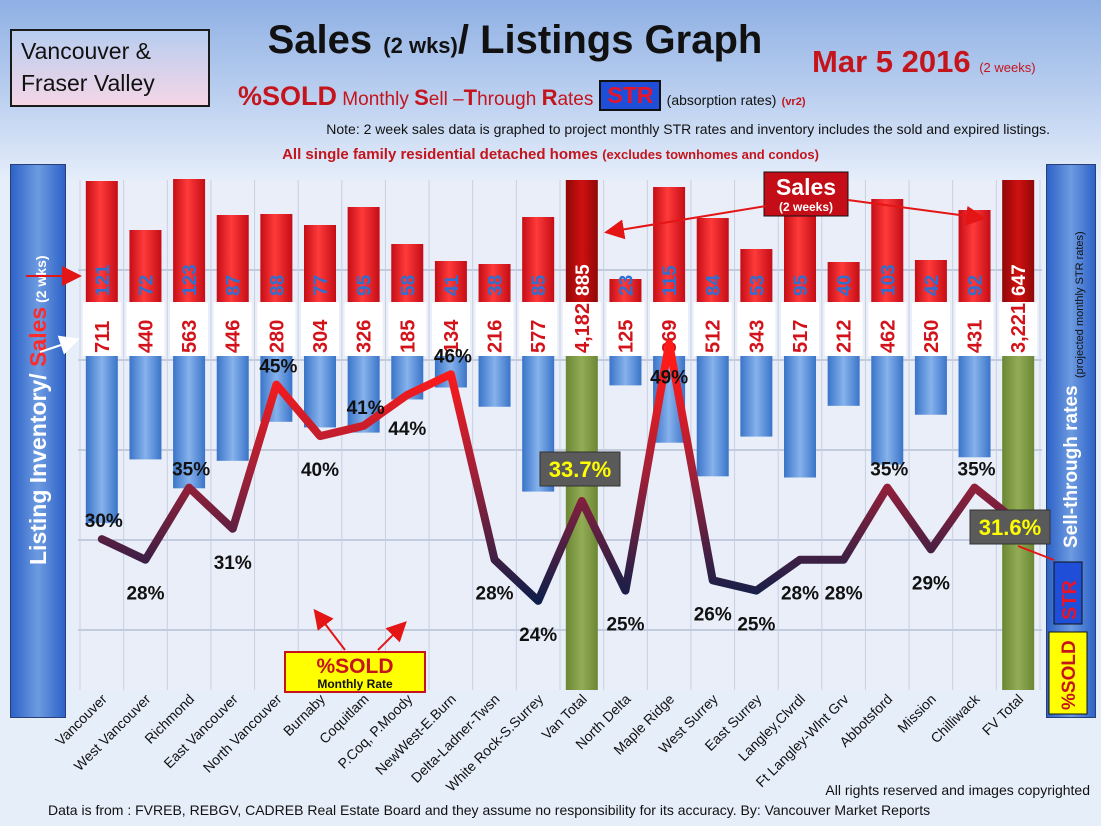 The width and height of the screenshot is (1101, 826). What do you see at coordinates (888, 280) in the screenshot?
I see `sales-value-label: 103` at bounding box center [888, 280].